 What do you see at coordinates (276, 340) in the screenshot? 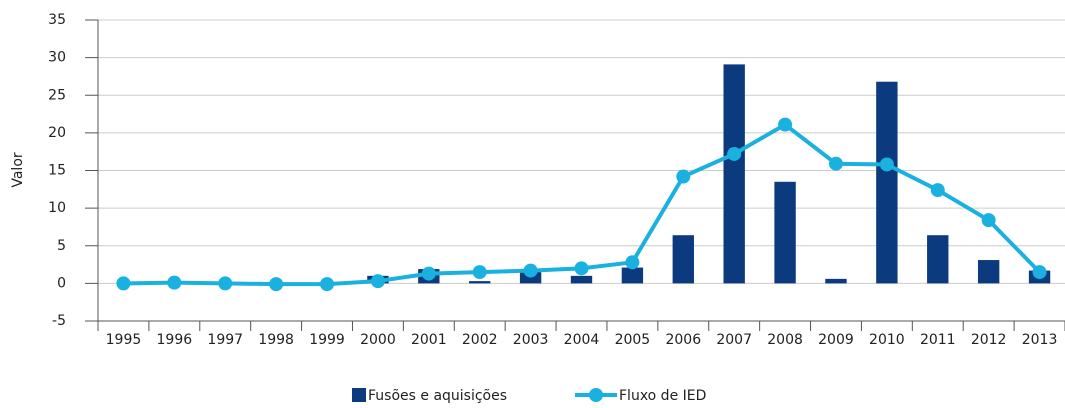
I see `x-tick-label: 1998` at bounding box center [276, 340].